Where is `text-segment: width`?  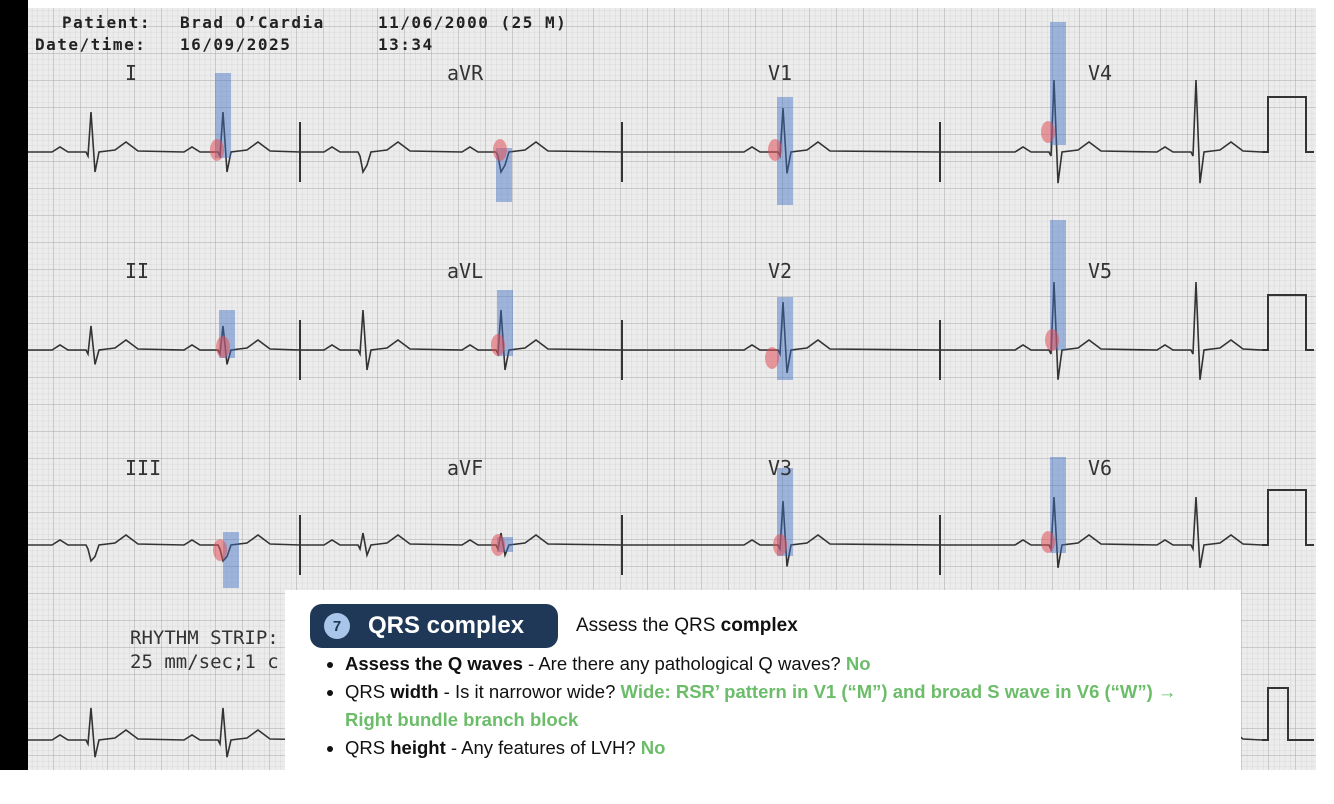
text-segment: width is located at coordinates (414, 691).